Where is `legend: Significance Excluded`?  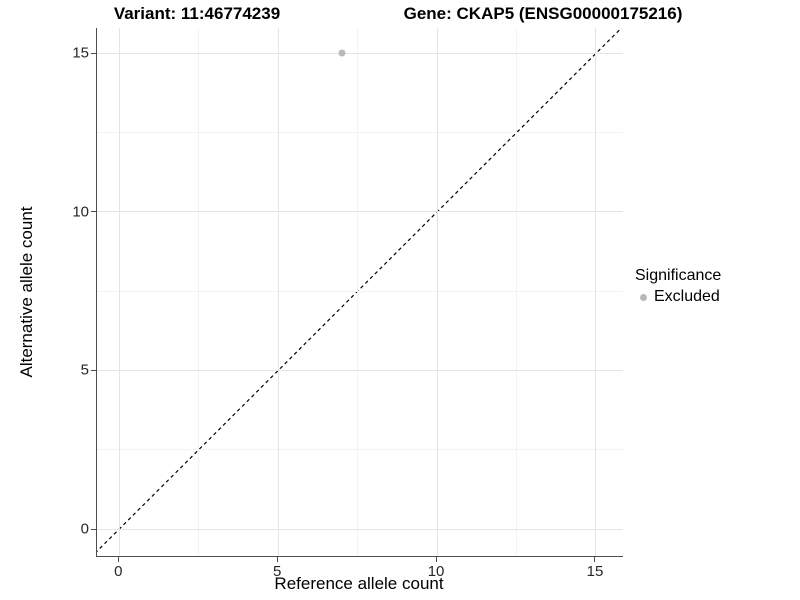
legend: Significance Excluded is located at coordinates (678, 287).